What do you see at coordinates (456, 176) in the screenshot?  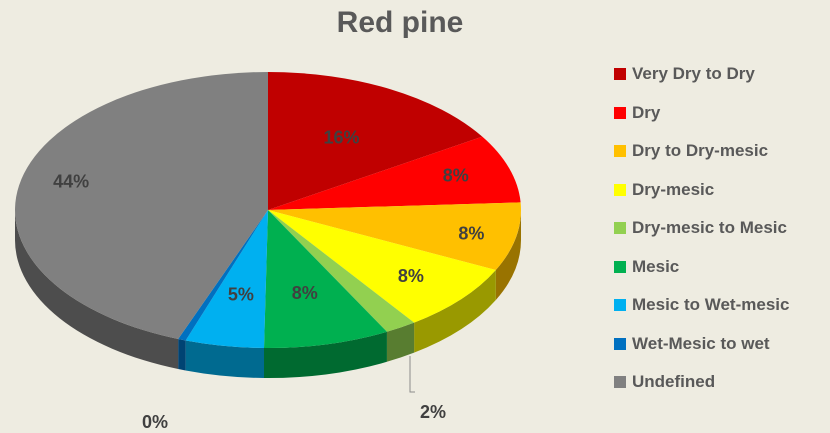 I see `data-label-dry: 8%` at bounding box center [456, 176].